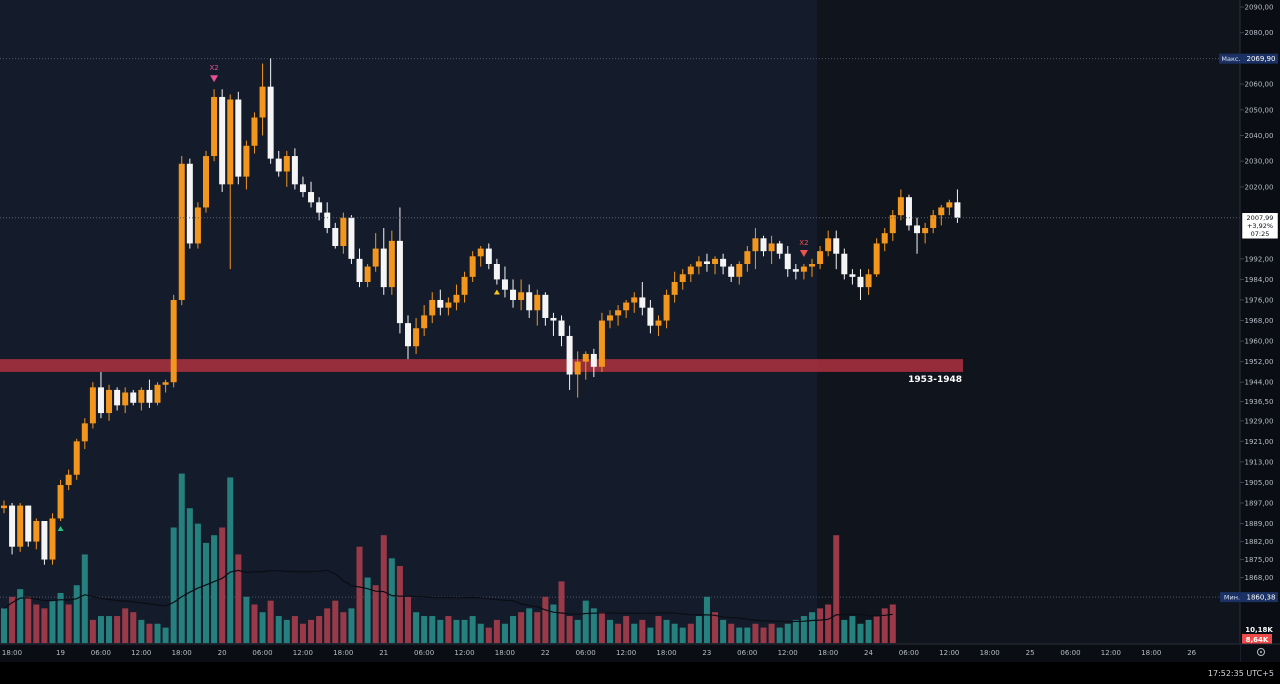 The image size is (1280, 684). What do you see at coordinates (1260, 218) in the screenshot?
I see `current-price-value: 2007,99` at bounding box center [1260, 218].